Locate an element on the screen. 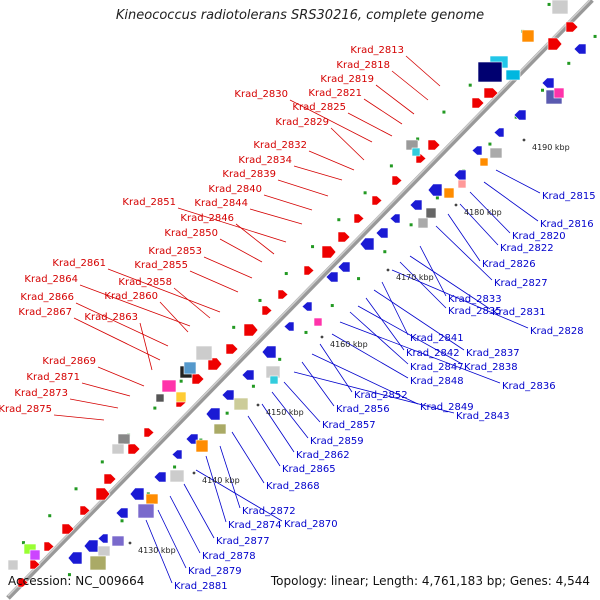  reverse-gene-label: Krad_2835 is located at coordinates (475, 311).